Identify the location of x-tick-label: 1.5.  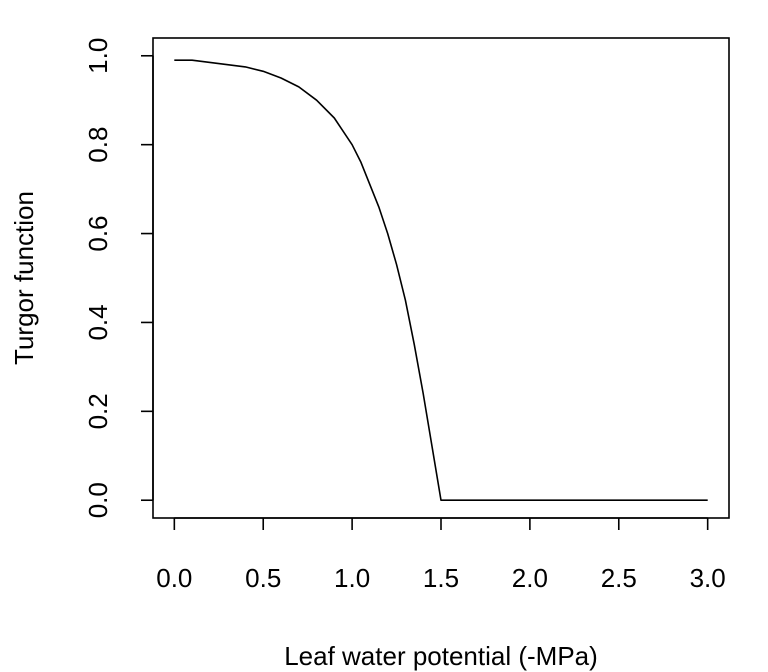
(441, 578).